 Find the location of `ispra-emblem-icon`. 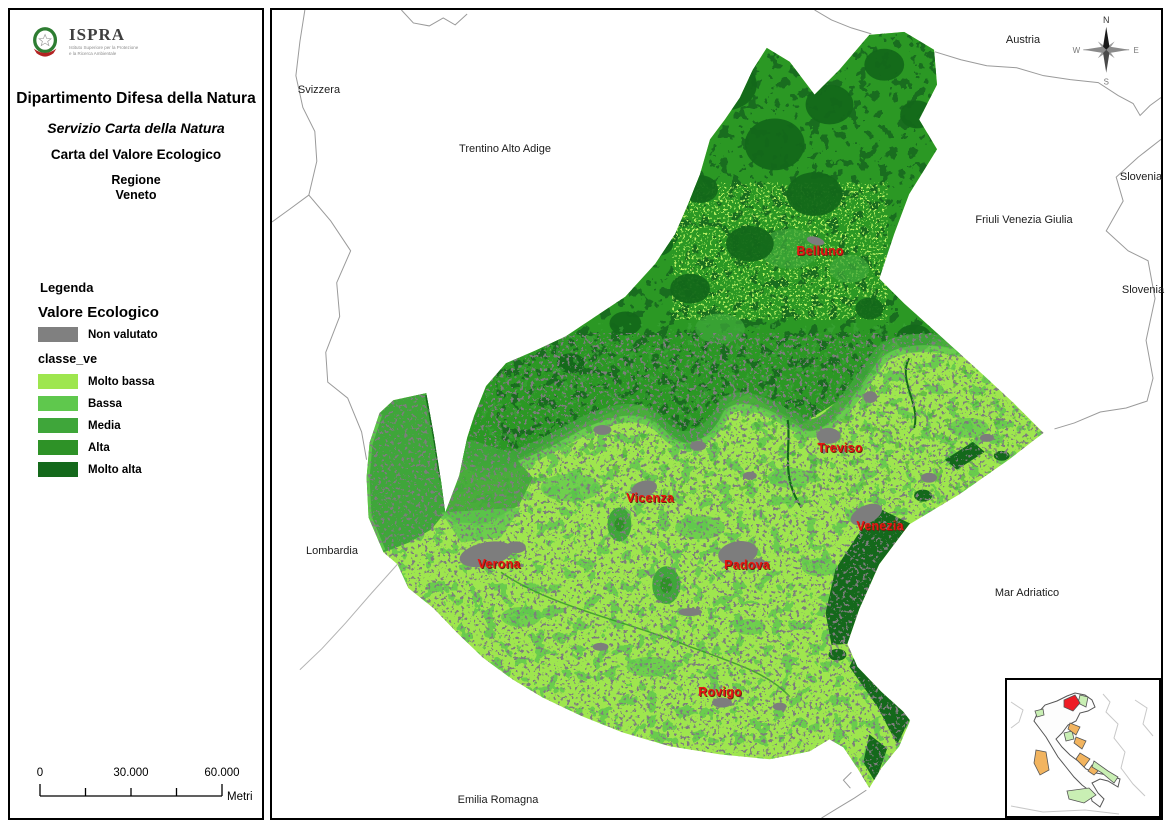

ispra-emblem-icon is located at coordinates (45, 42).